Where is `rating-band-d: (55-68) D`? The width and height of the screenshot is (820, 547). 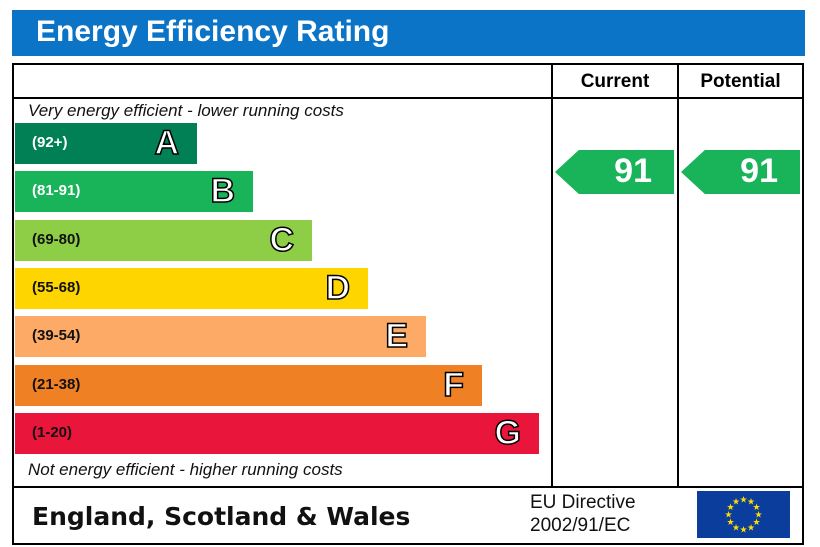
rating-band-d: (55-68) D is located at coordinates (191, 288).